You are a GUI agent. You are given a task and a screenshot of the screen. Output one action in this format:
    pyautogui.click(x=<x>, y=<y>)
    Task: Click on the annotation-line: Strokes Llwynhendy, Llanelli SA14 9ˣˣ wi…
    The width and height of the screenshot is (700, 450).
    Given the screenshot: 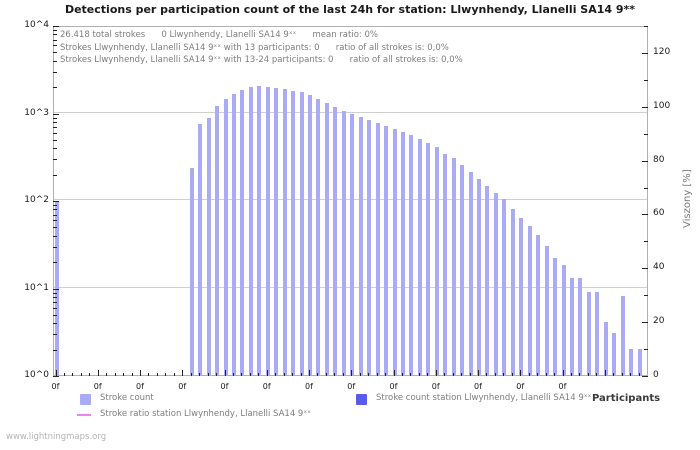 What is the action you would take?
    pyautogui.click(x=261, y=60)
    